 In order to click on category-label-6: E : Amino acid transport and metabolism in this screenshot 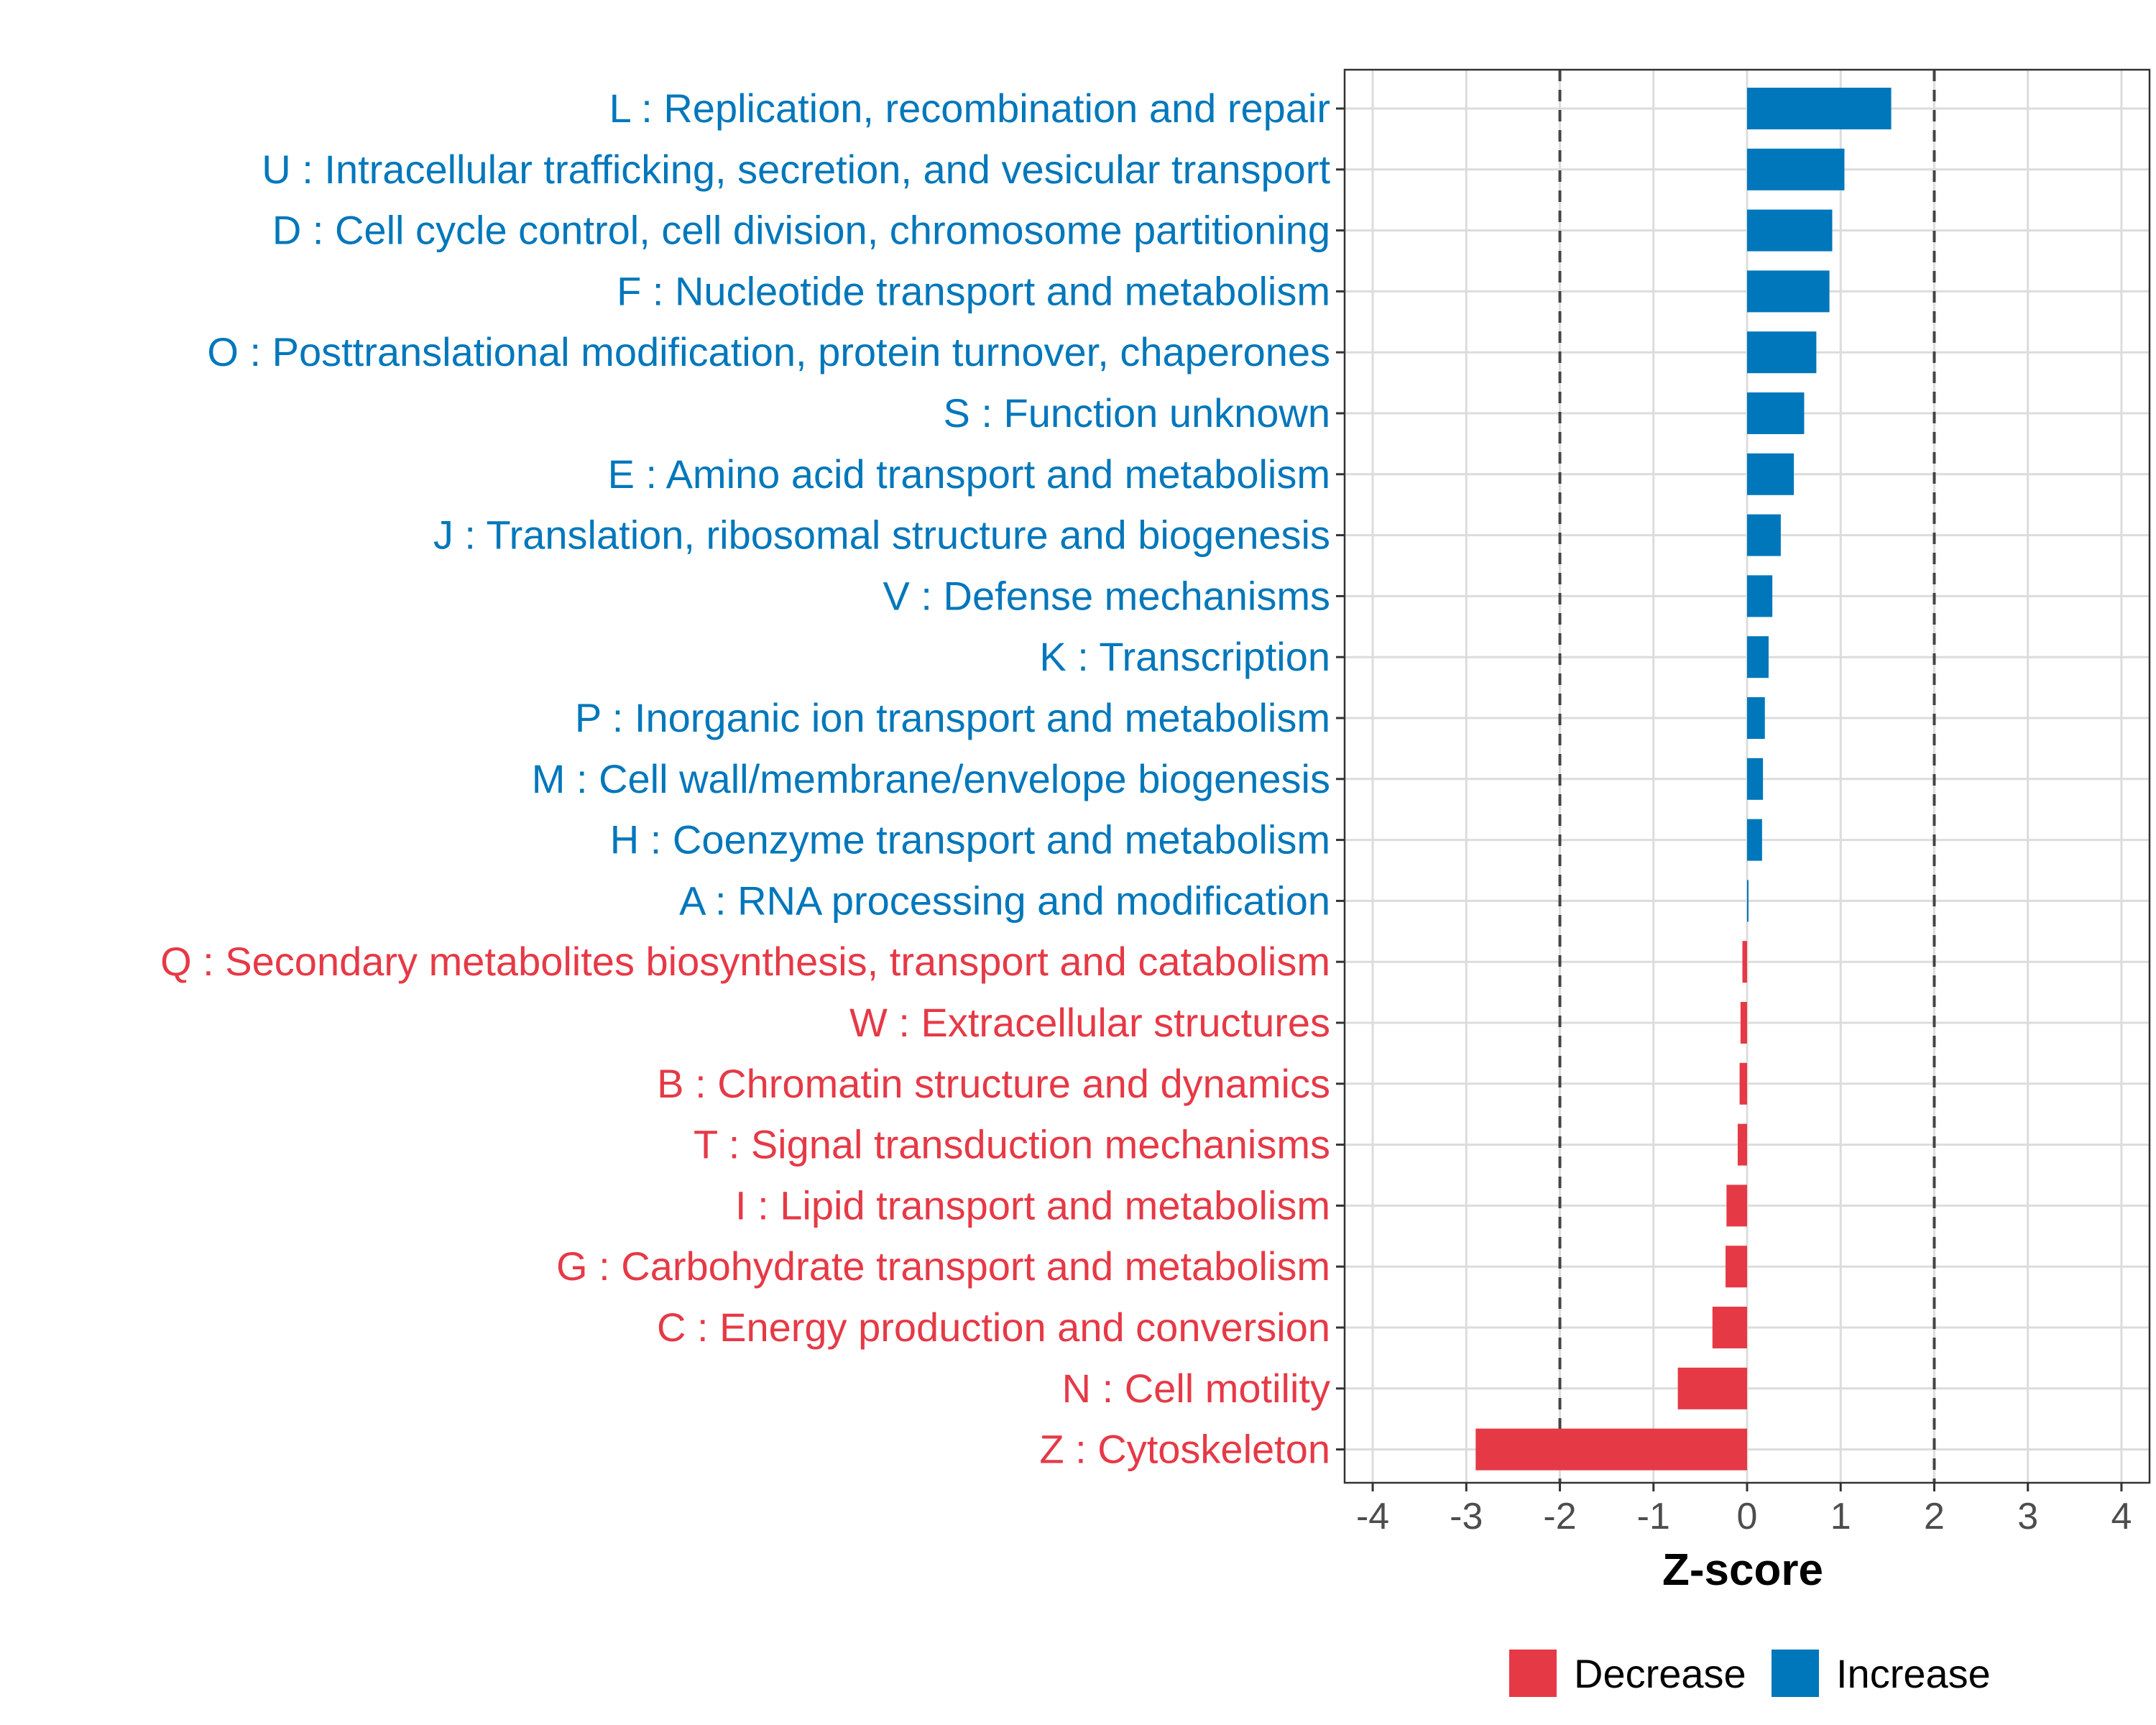, I will do `click(969, 474)`.